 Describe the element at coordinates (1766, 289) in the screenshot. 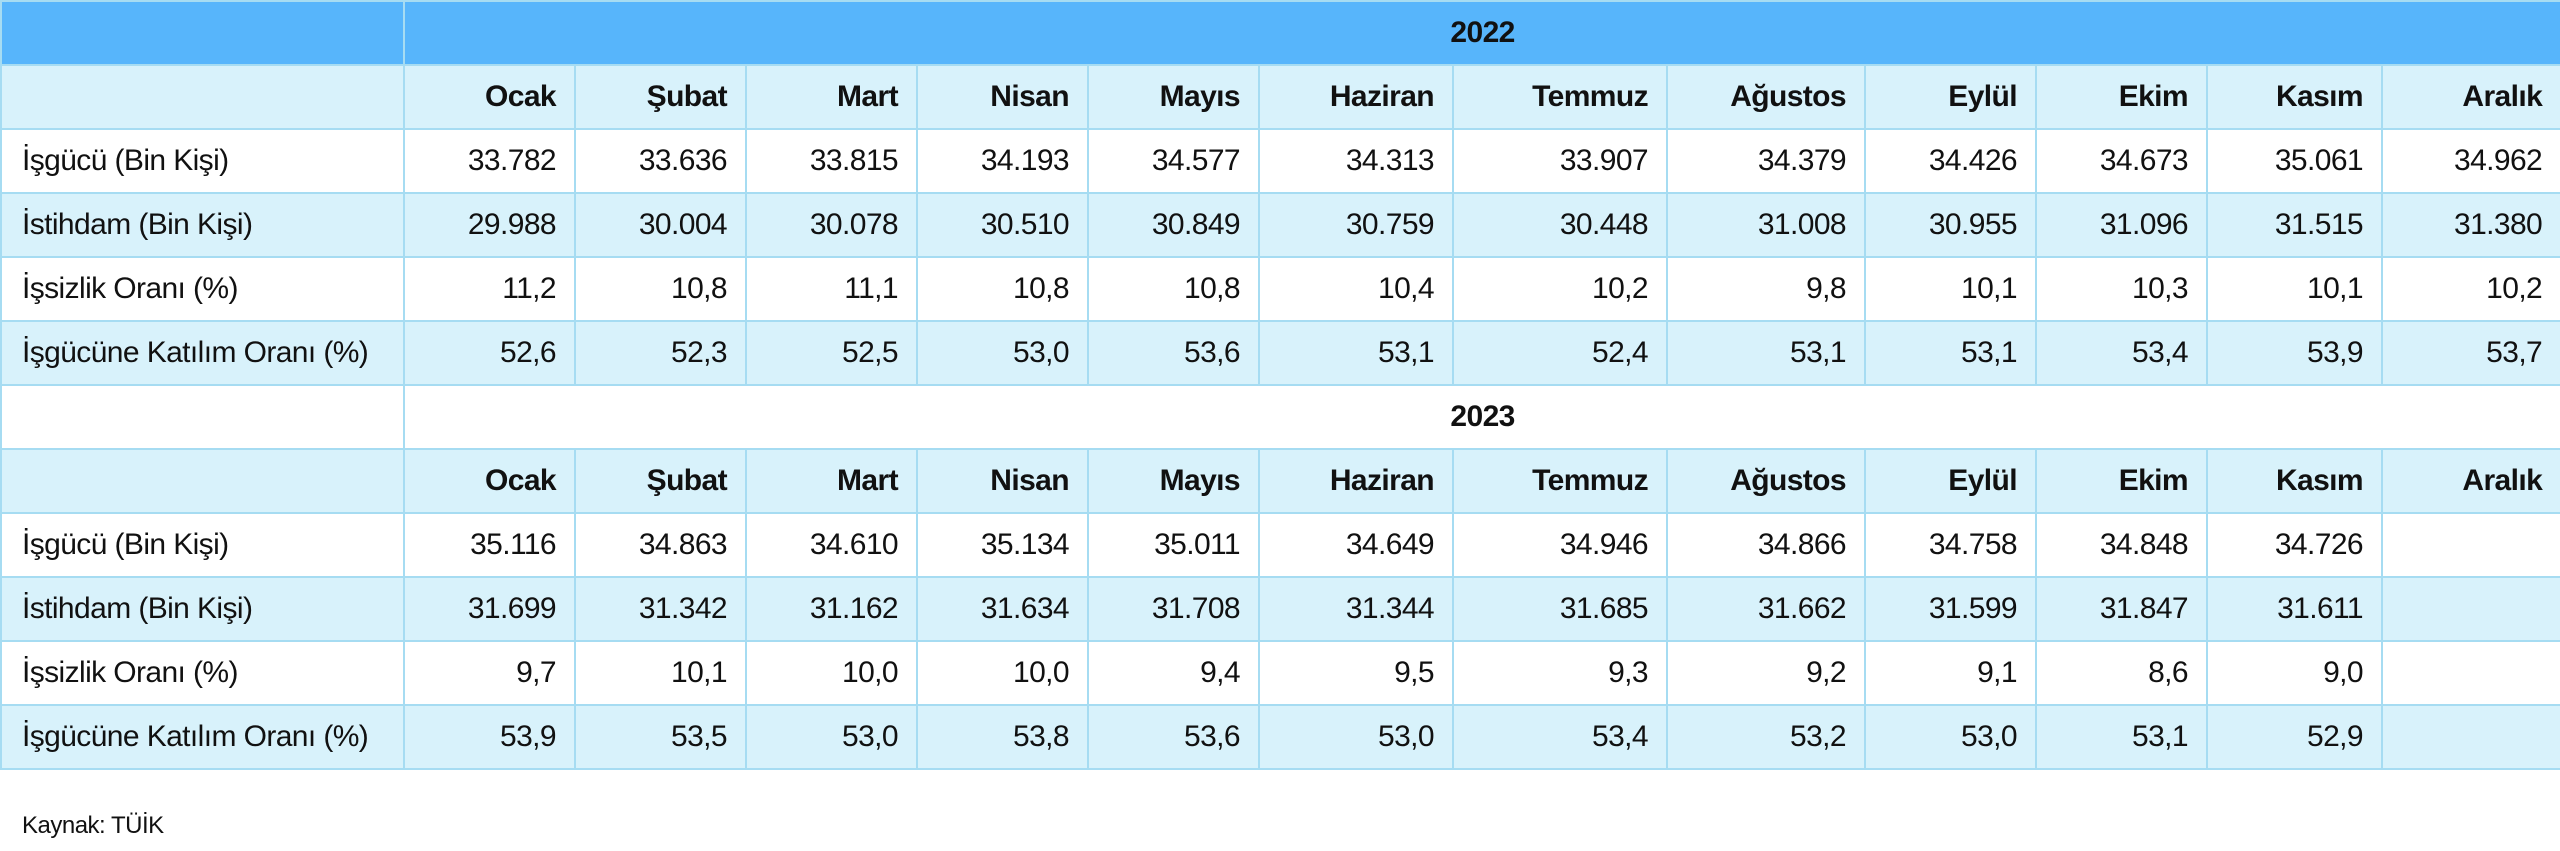

I see `value-cell: 9,8` at that location.